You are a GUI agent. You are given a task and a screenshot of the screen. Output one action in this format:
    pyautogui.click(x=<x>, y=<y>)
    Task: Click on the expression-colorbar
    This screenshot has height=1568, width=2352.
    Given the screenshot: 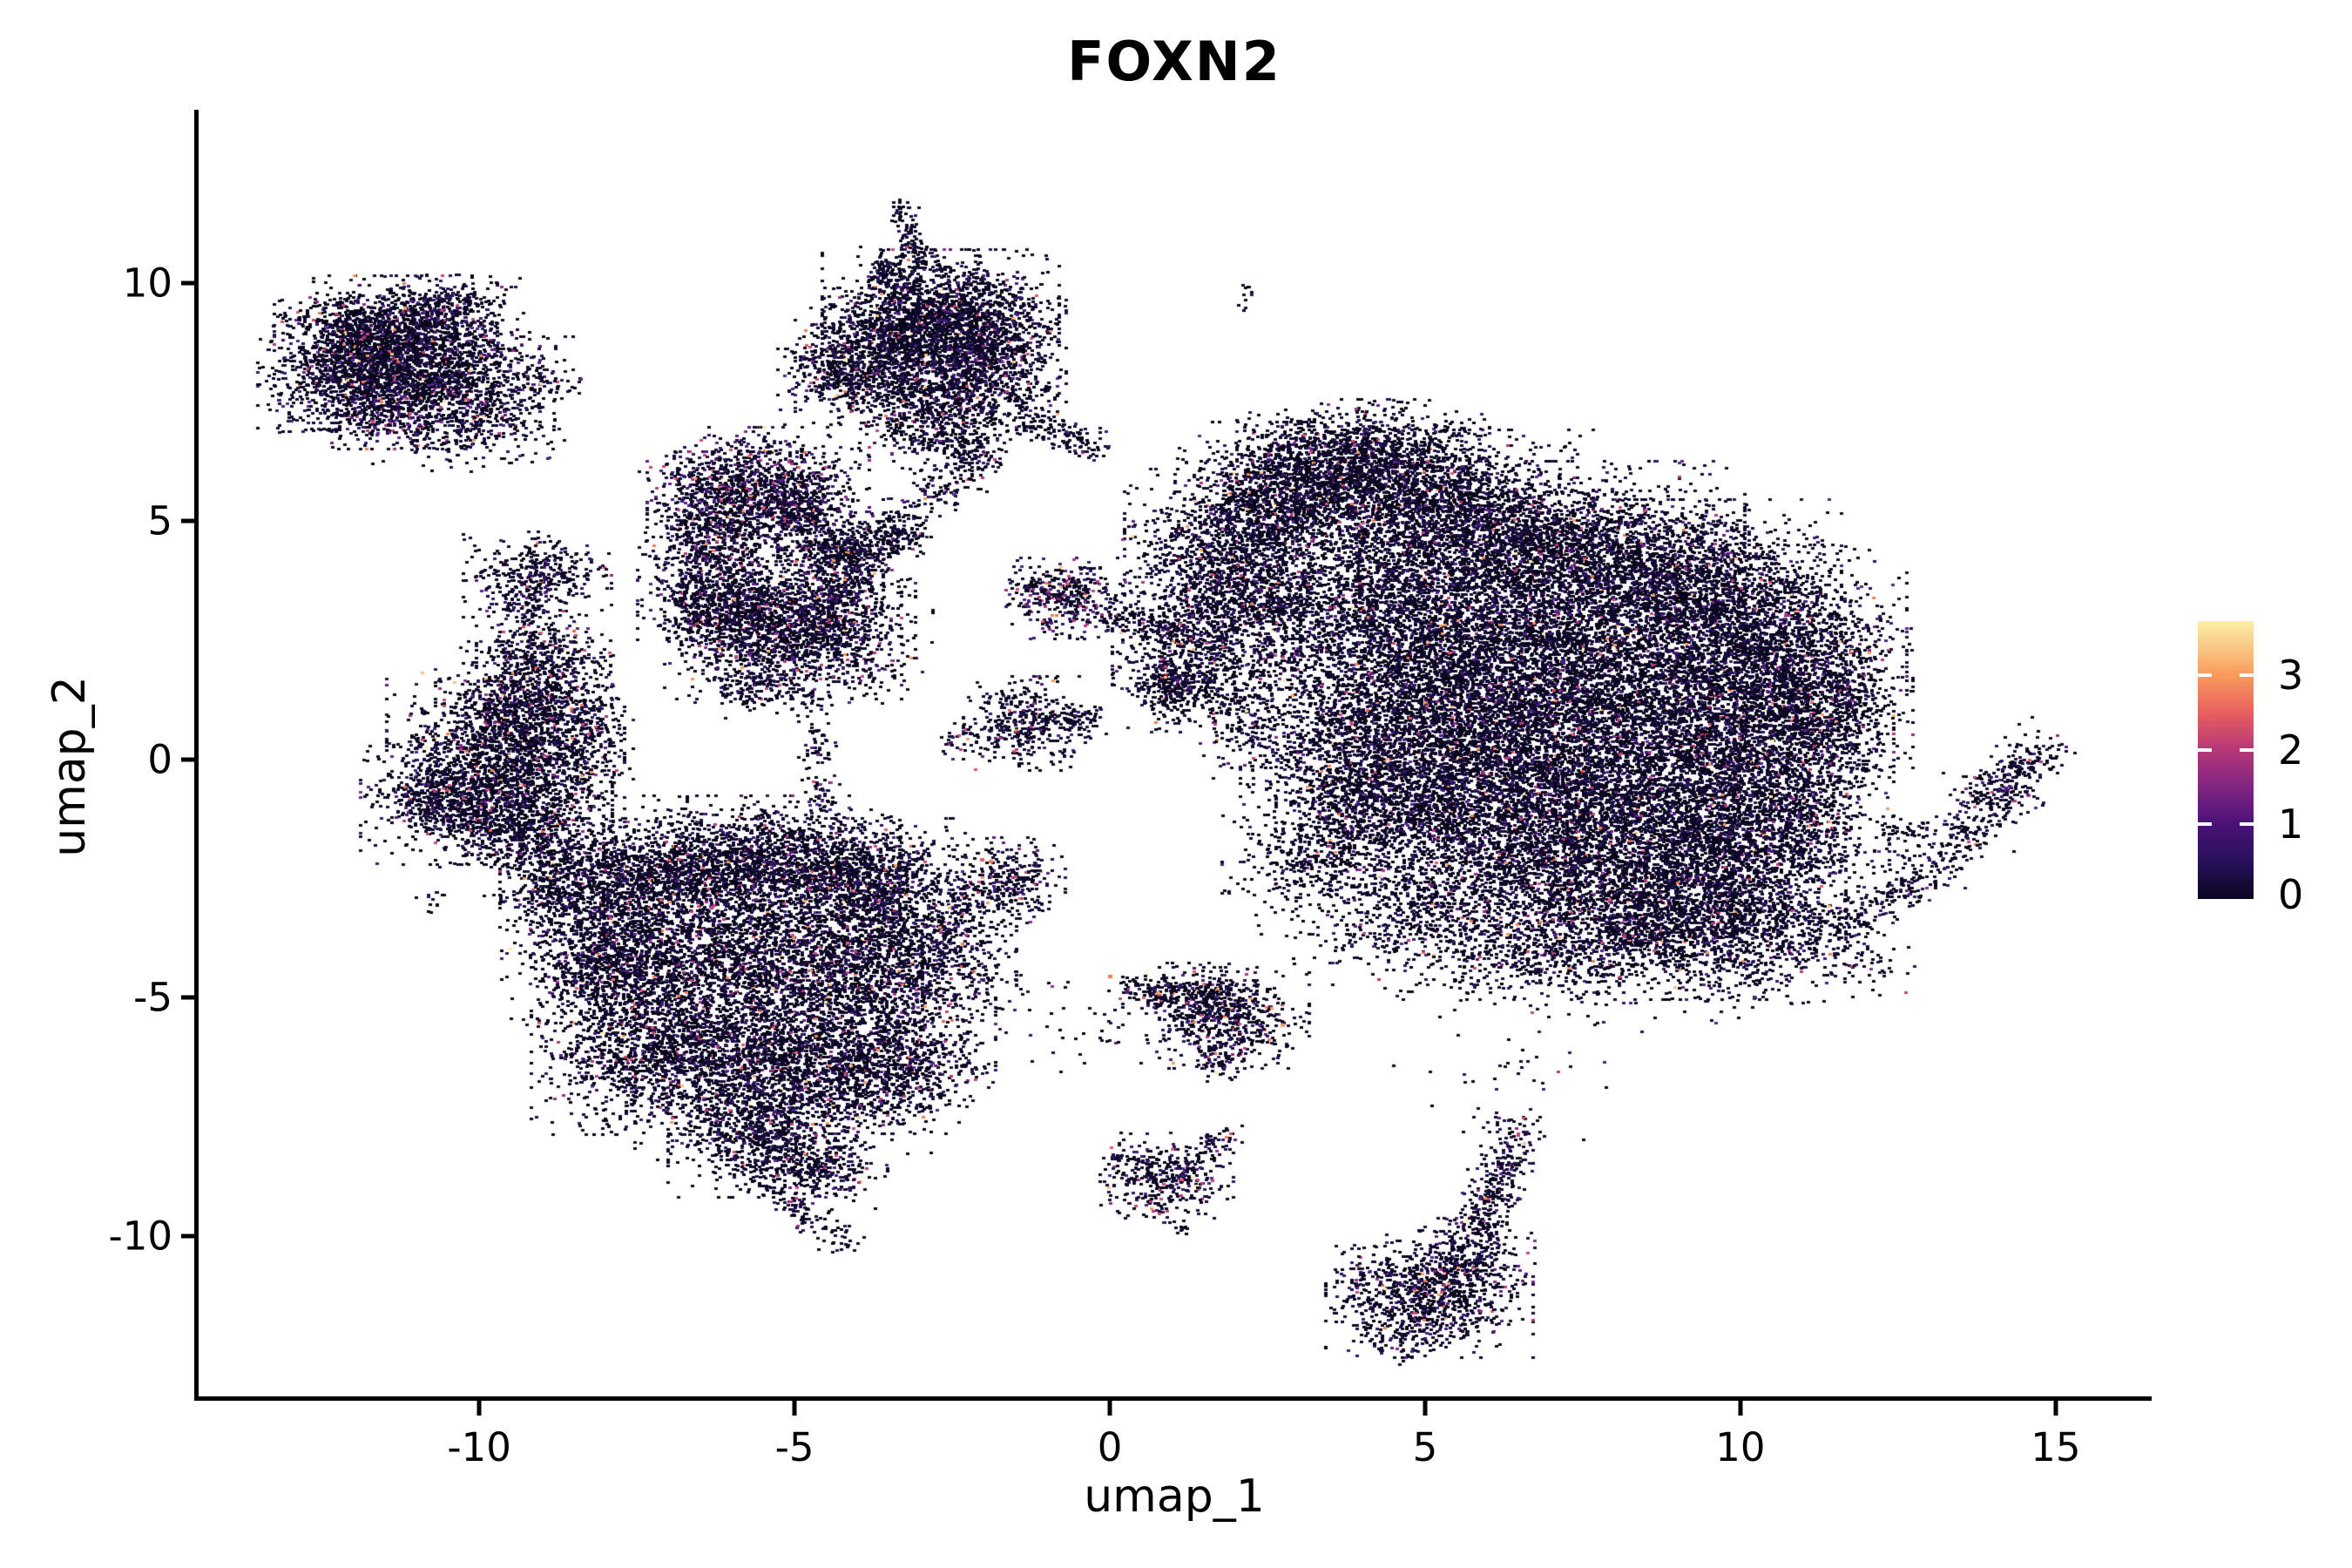 What is the action you would take?
    pyautogui.click(x=2226, y=760)
    